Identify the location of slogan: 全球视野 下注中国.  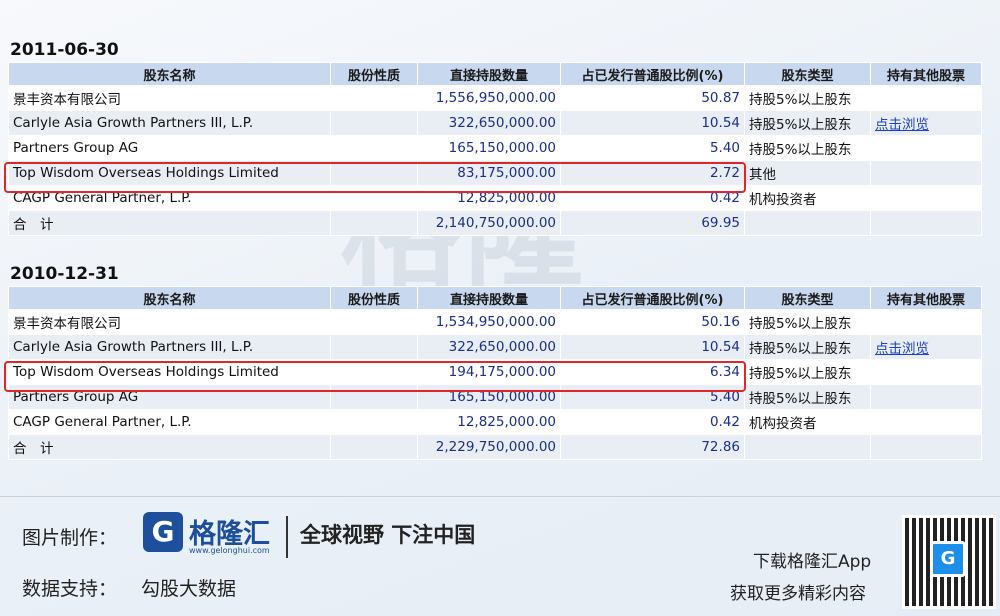
(388, 535).